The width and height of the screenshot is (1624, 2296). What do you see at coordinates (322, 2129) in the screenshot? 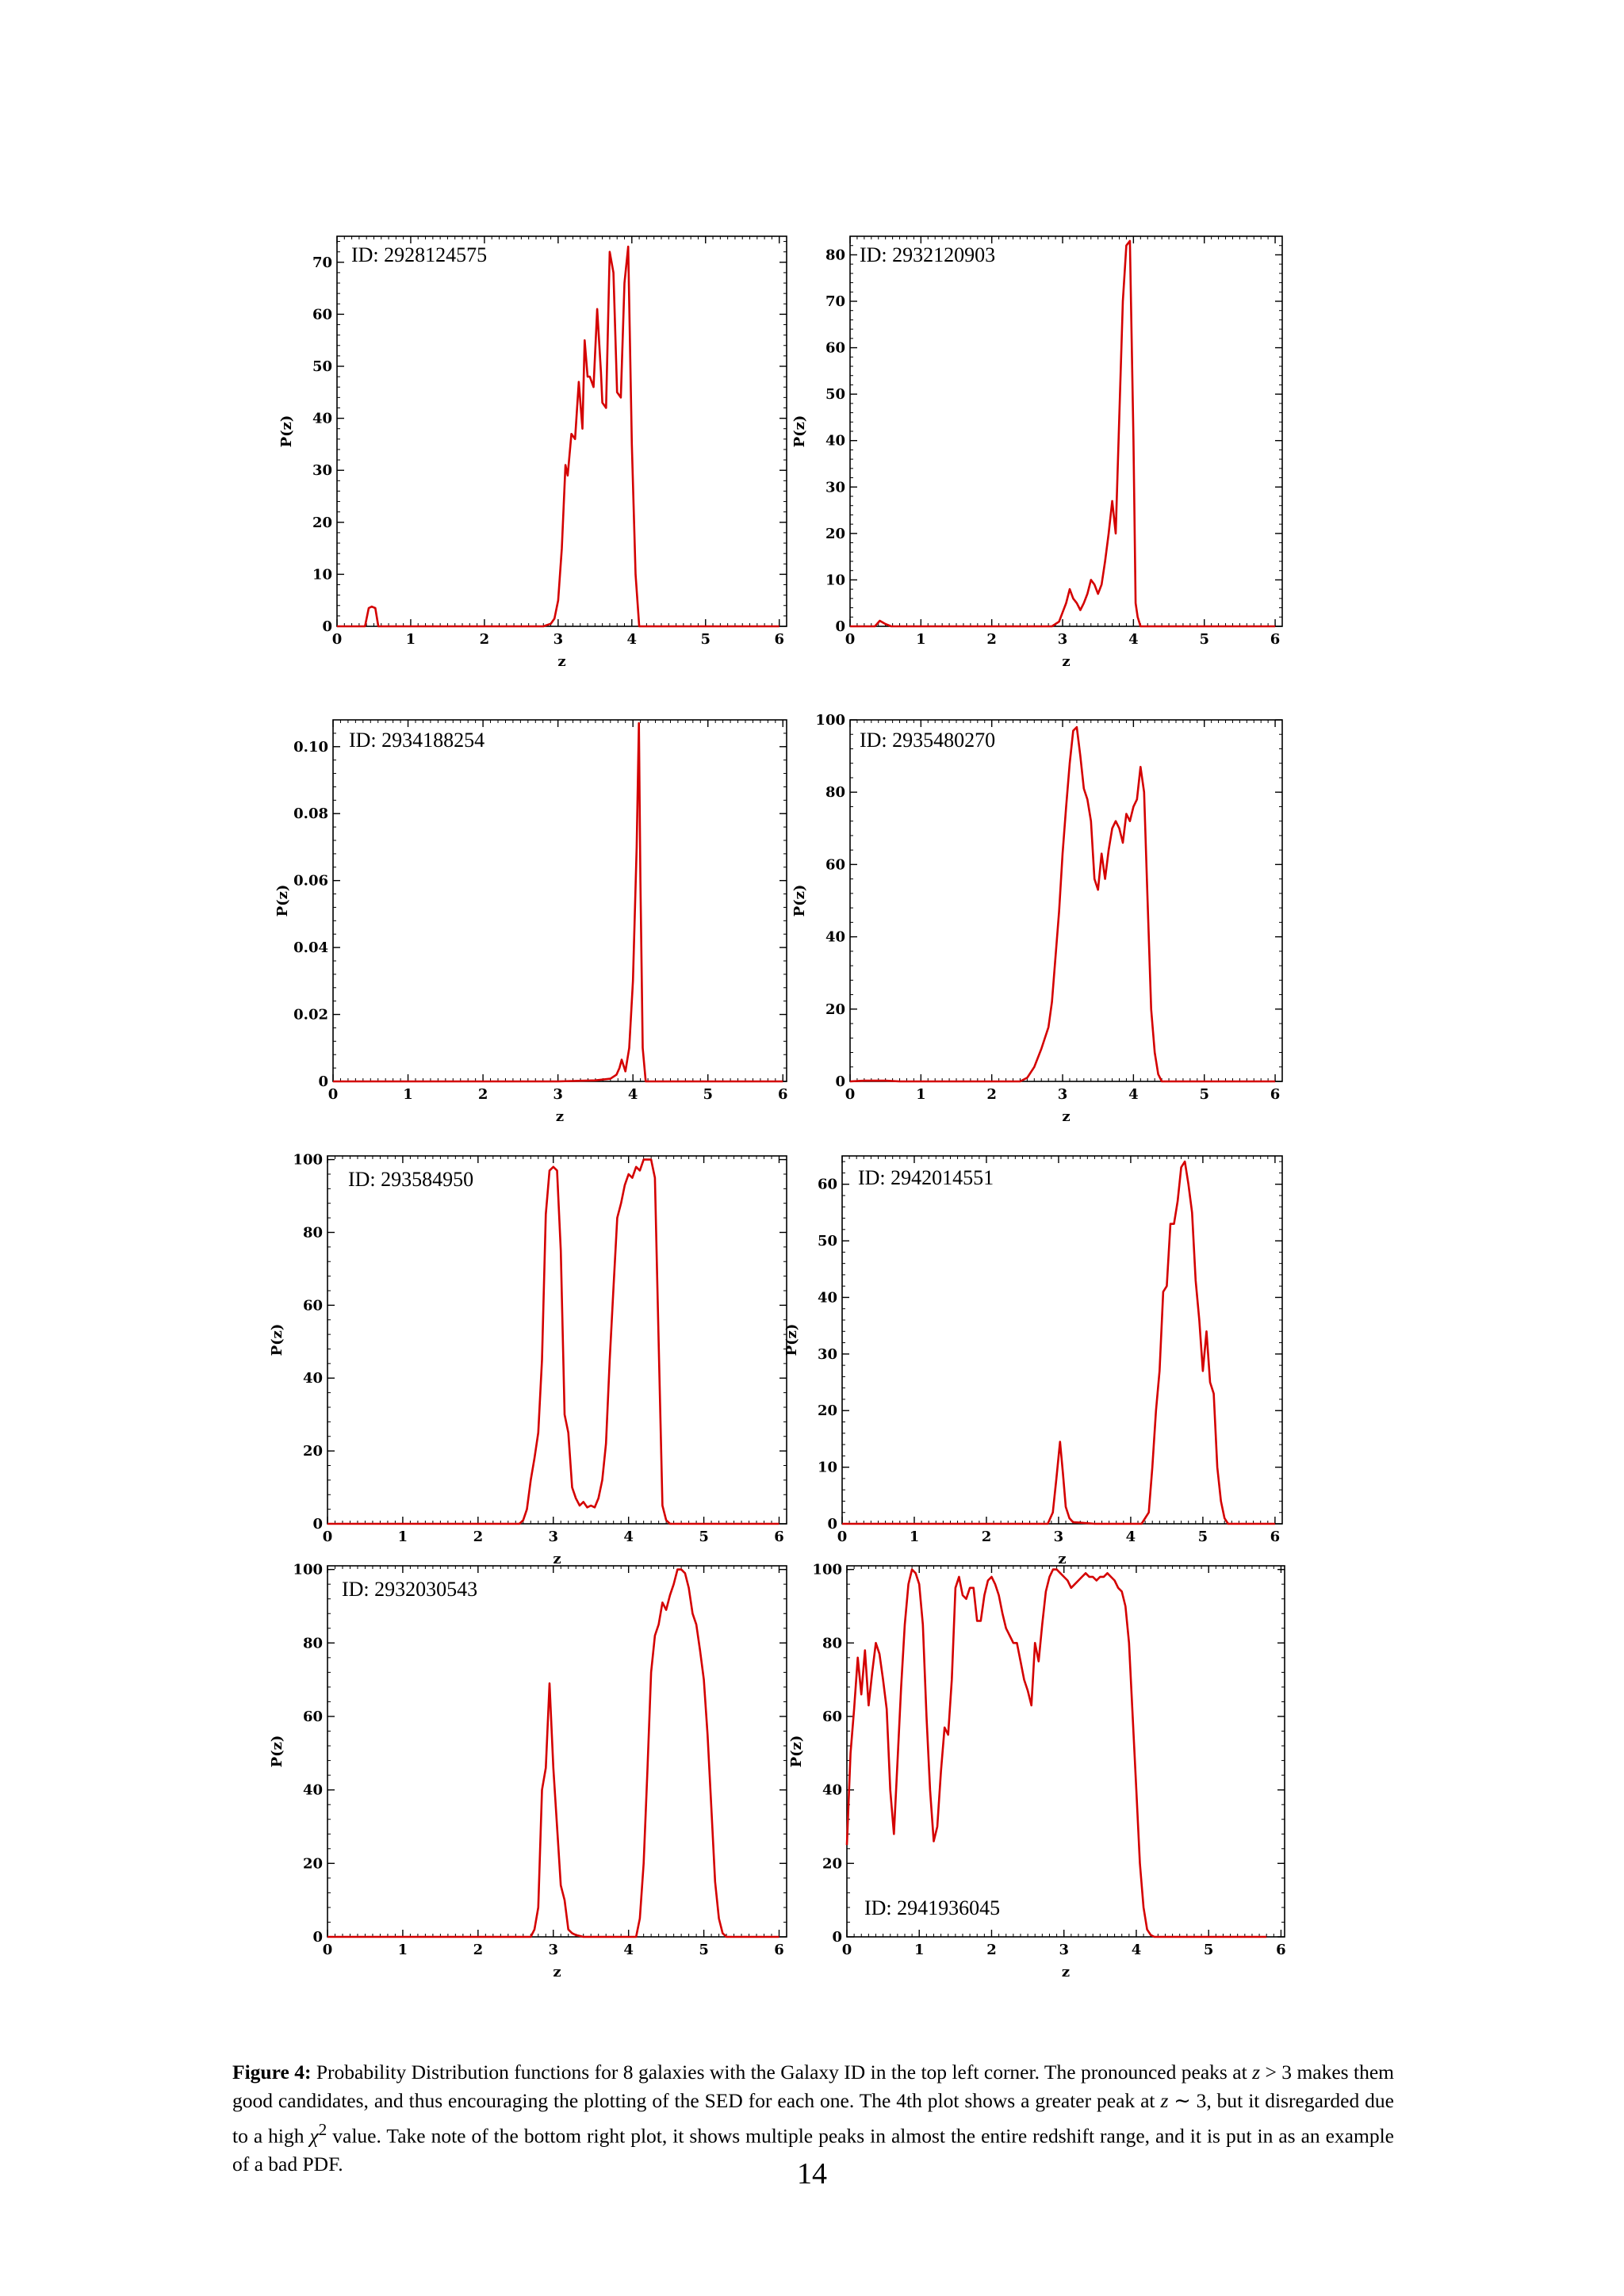
I see `caption-chi-exponent: 2` at bounding box center [322, 2129].